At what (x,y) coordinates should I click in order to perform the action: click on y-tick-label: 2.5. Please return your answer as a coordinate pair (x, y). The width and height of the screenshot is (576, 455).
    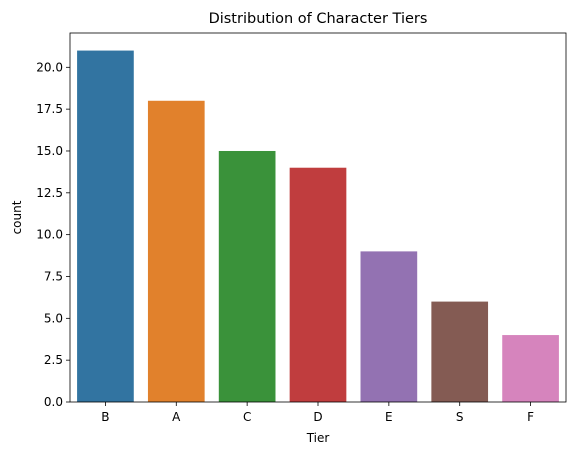
    Looking at the image, I should click on (53, 360).